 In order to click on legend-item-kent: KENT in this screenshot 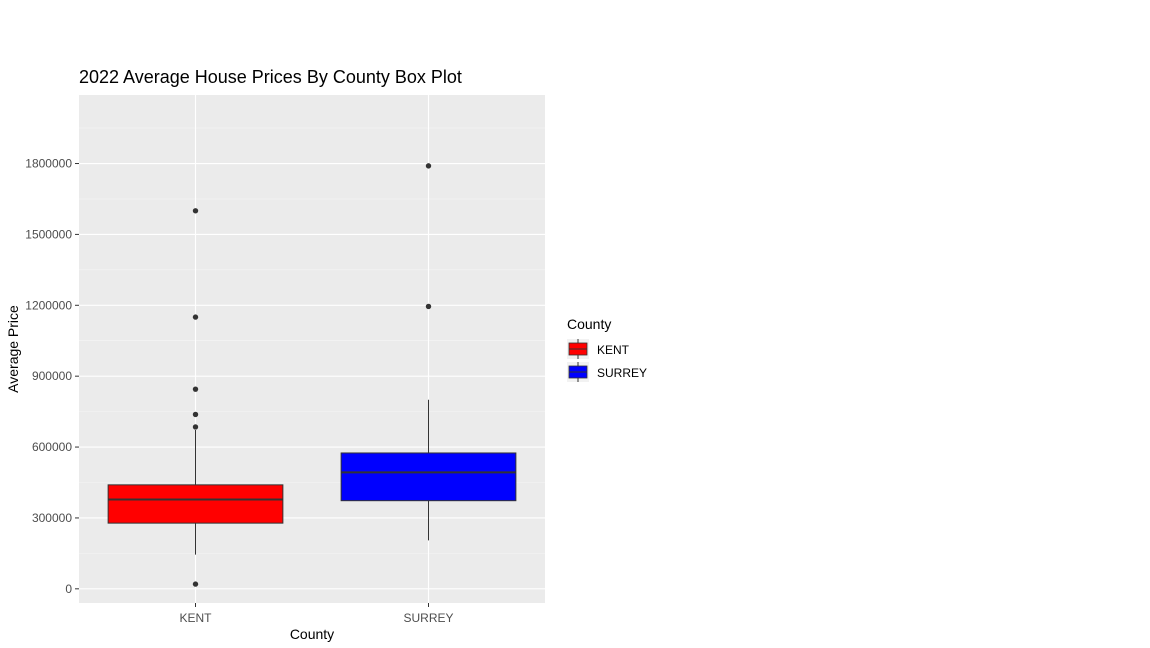, I will do `click(598, 349)`.